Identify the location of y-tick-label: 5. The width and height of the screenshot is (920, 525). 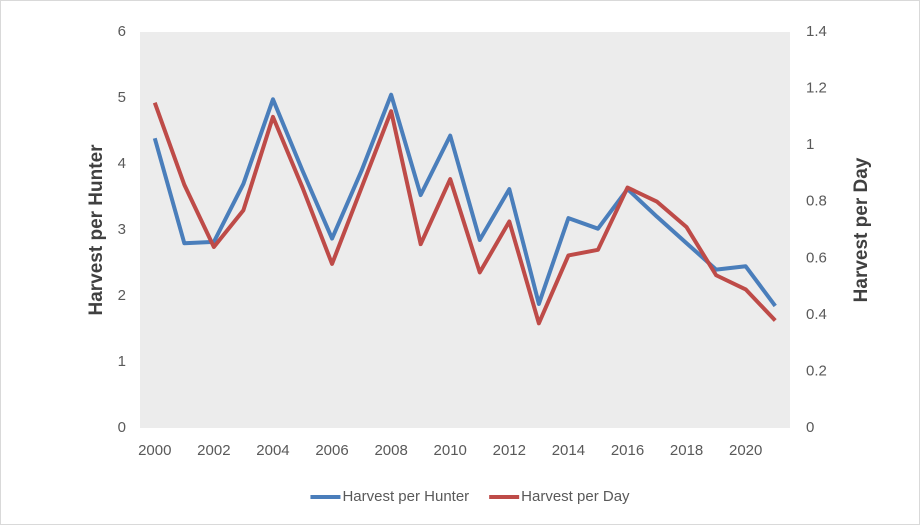
(122, 97).